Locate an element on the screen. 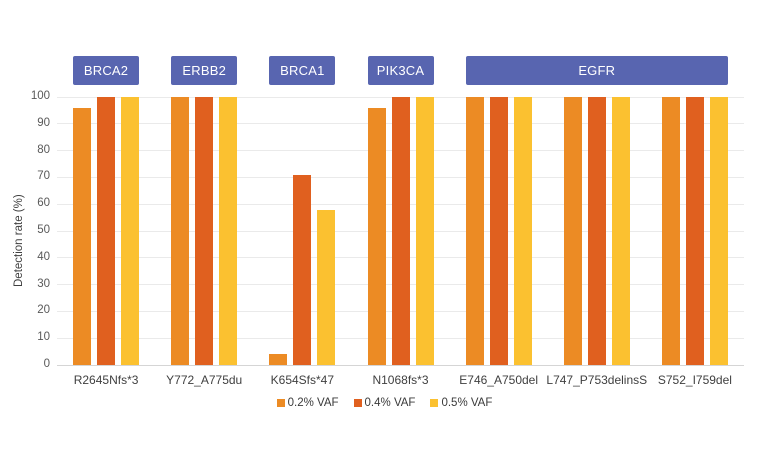 The image size is (769, 475). y-tick-label: 30 is located at coordinates (43, 283).